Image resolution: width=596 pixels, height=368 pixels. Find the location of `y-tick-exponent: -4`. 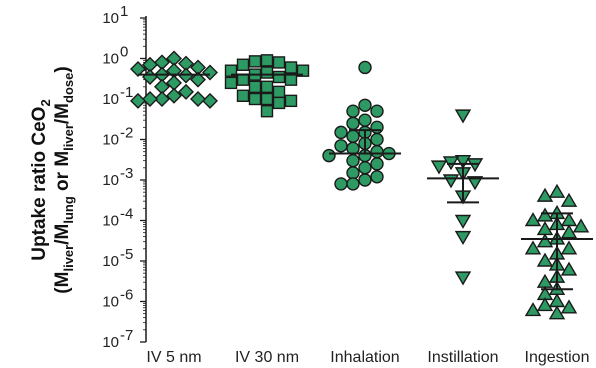

y-tick-exponent: -4 is located at coordinates (126, 214).